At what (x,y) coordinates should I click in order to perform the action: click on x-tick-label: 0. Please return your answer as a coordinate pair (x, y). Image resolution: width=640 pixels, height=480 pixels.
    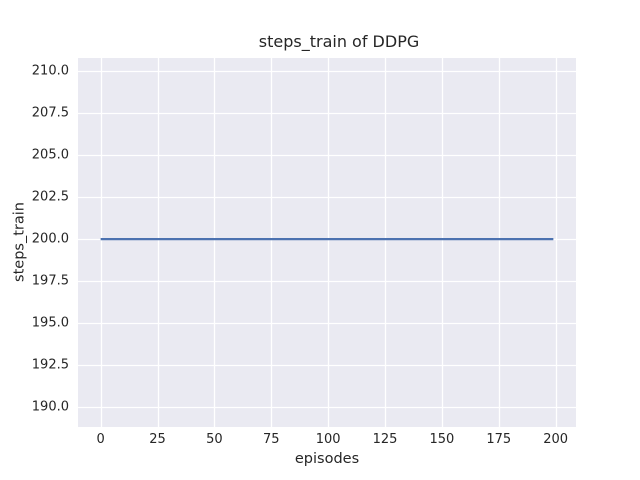
    Looking at the image, I should click on (100, 439).